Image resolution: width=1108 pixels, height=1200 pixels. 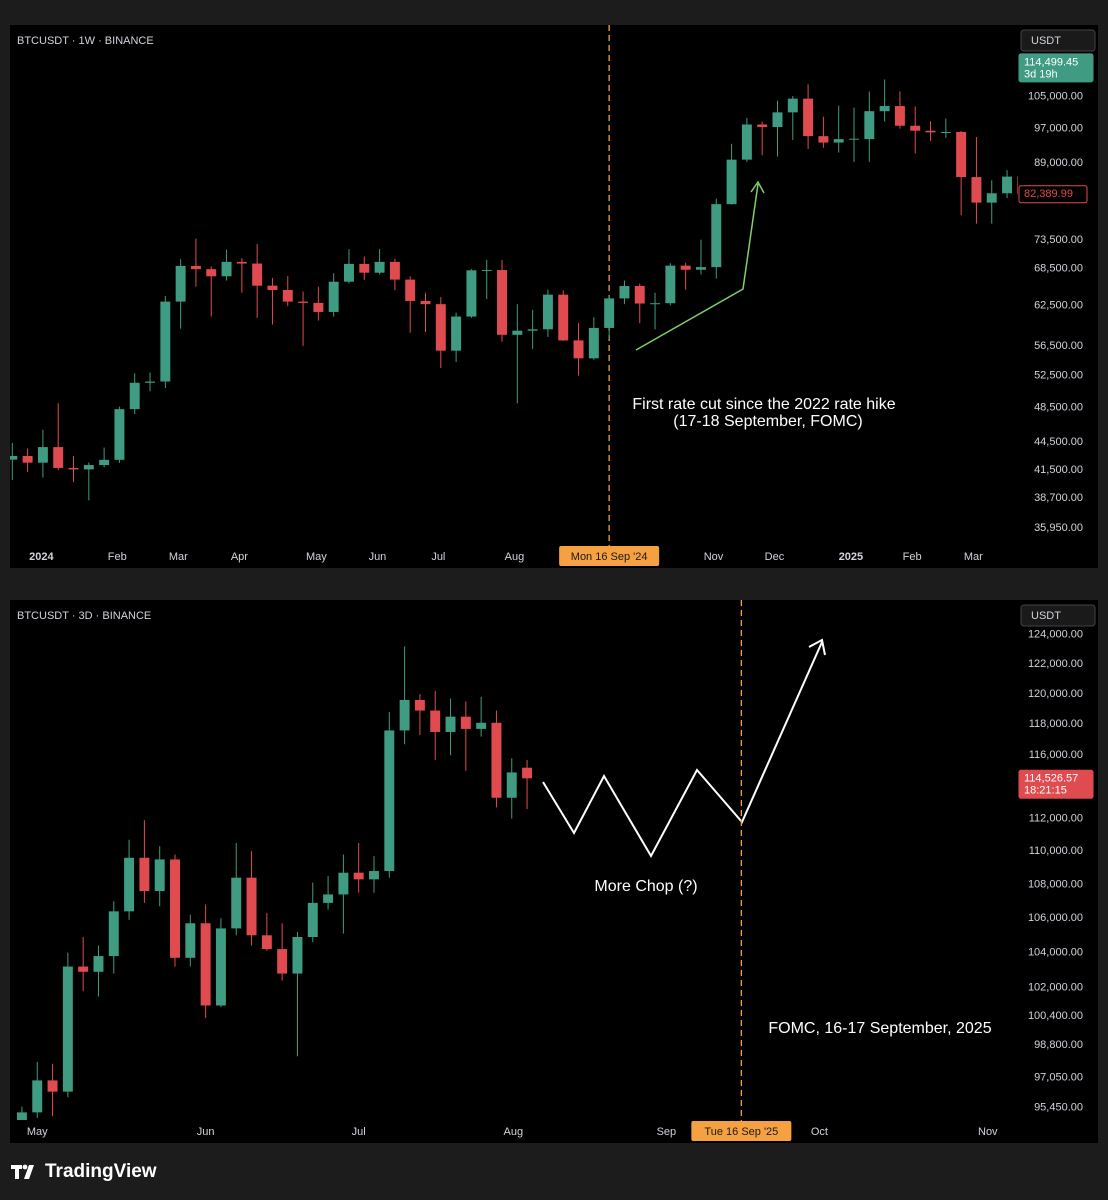 I want to click on y-tick-label: 41,500.00, so click(x=1058, y=470).